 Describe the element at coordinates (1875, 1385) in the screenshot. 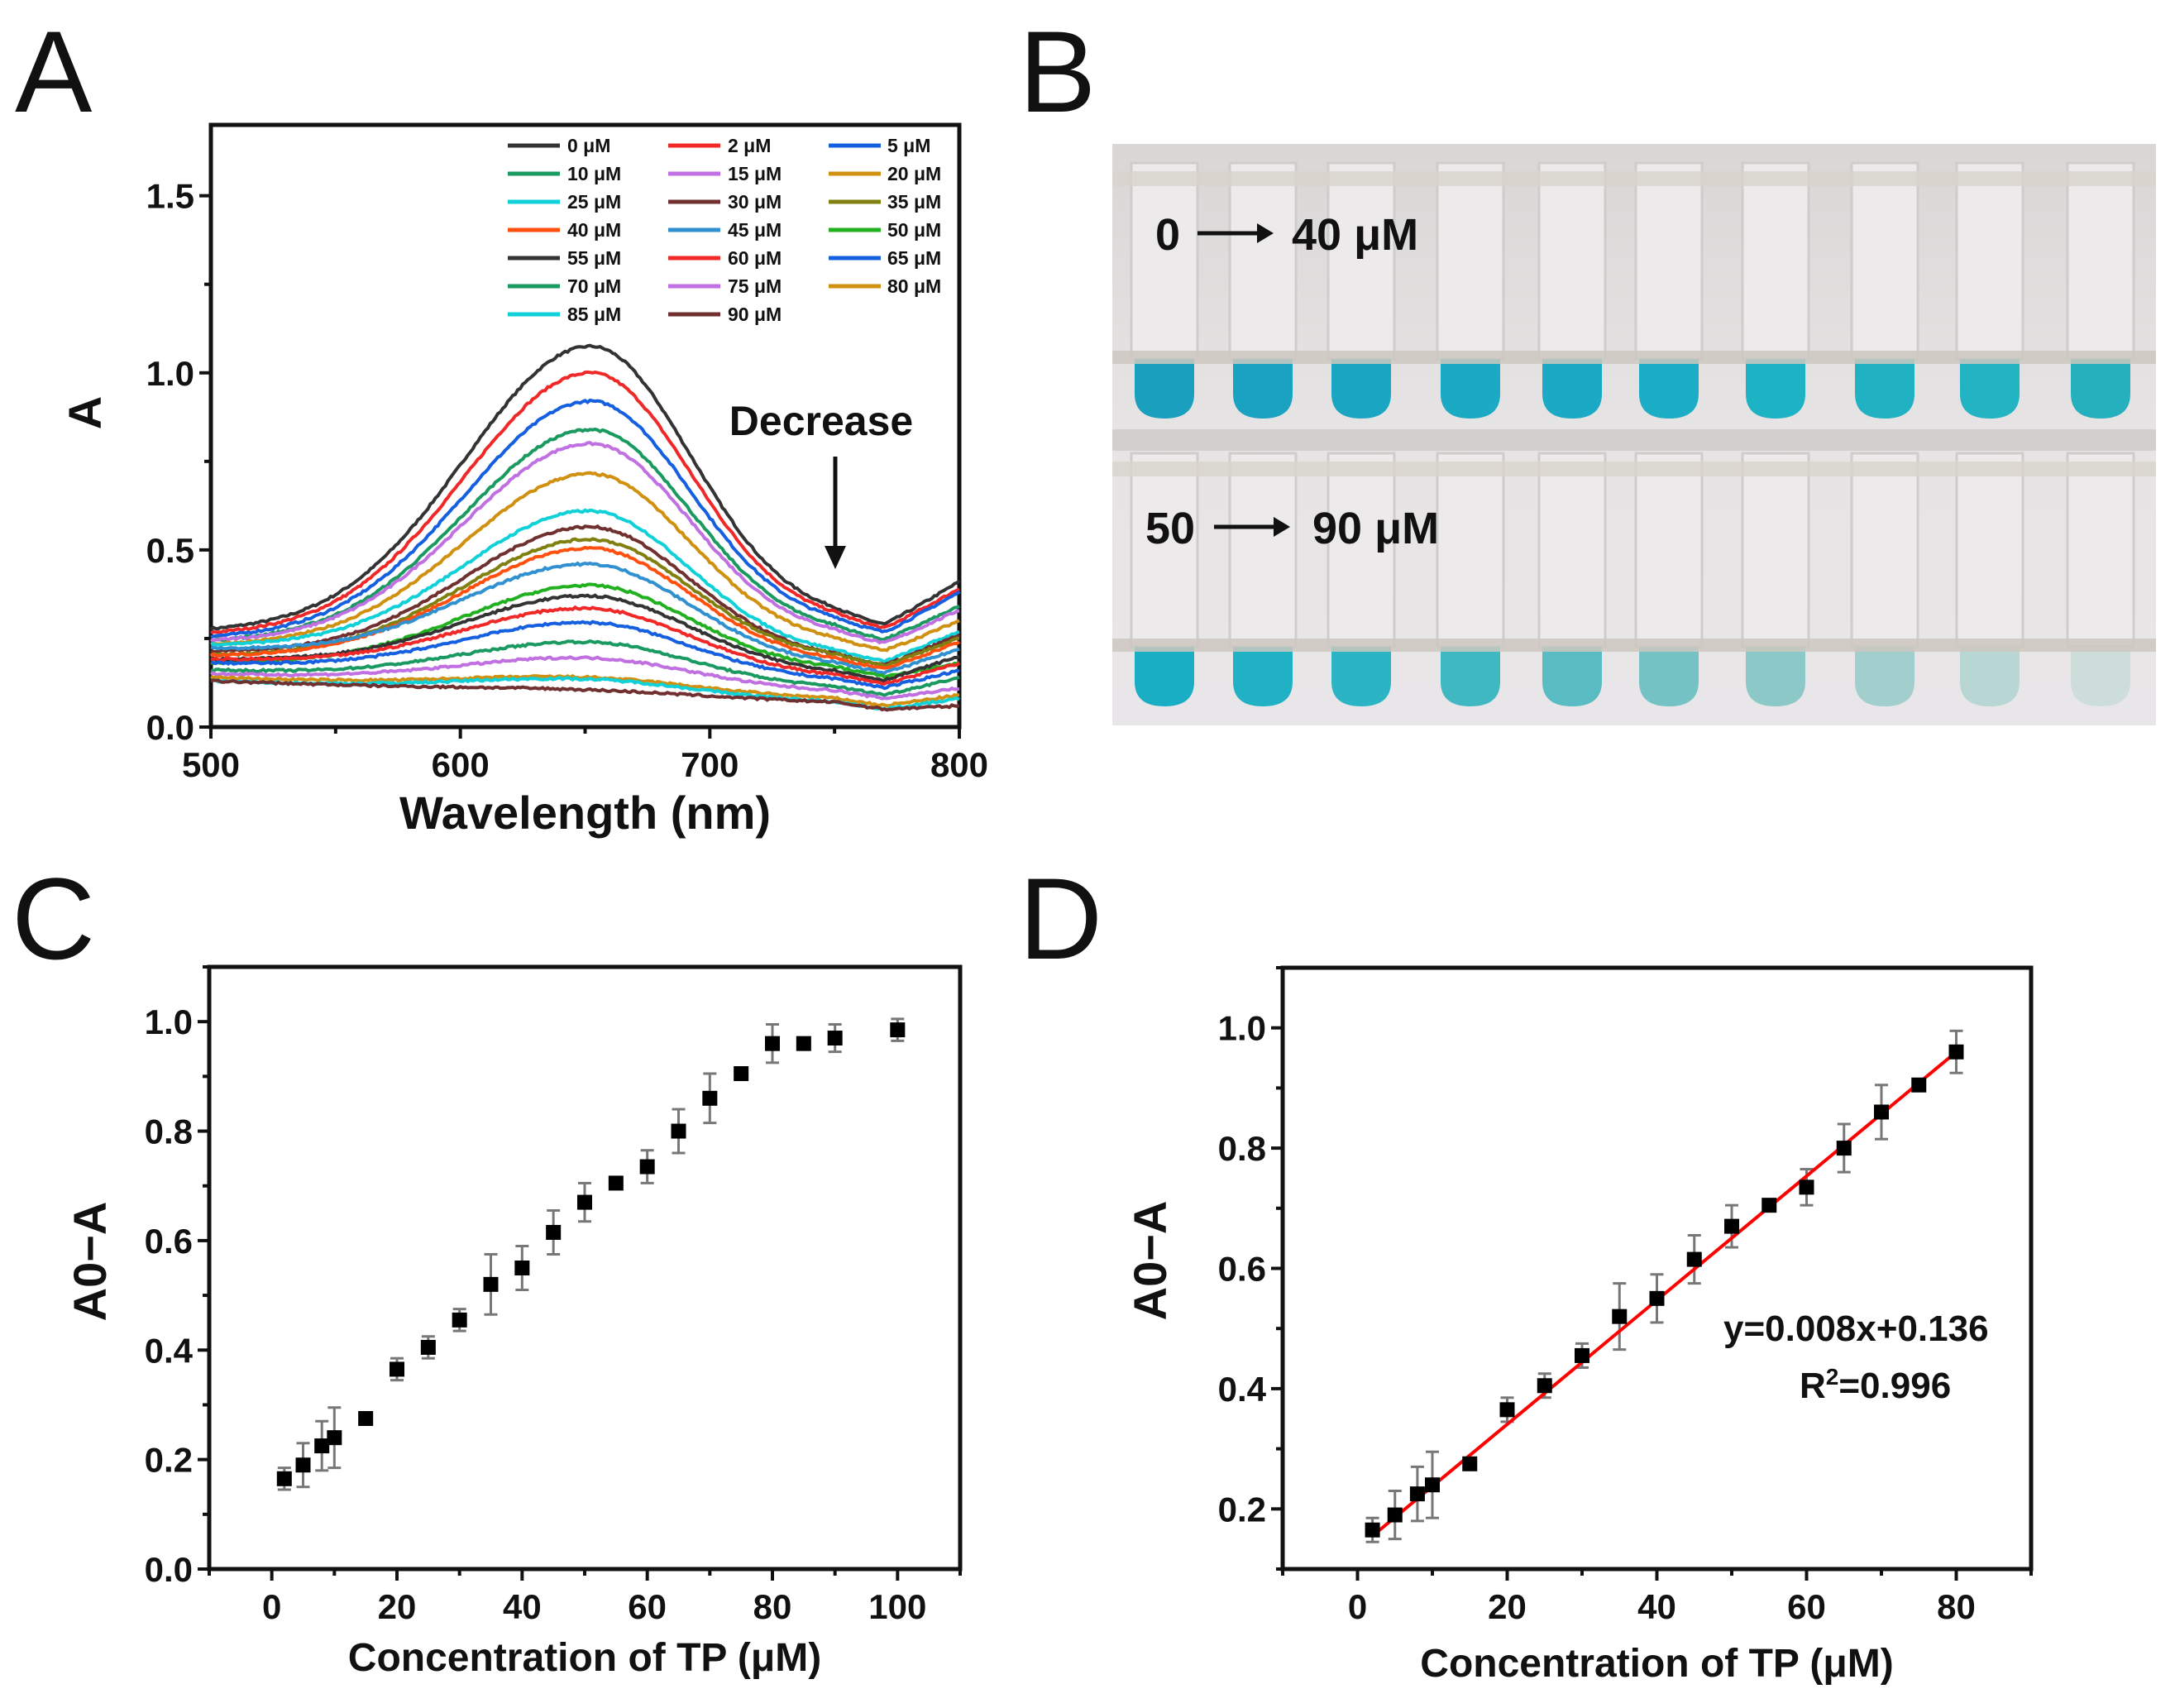

I see `r-squared-label: R2=0.996` at that location.